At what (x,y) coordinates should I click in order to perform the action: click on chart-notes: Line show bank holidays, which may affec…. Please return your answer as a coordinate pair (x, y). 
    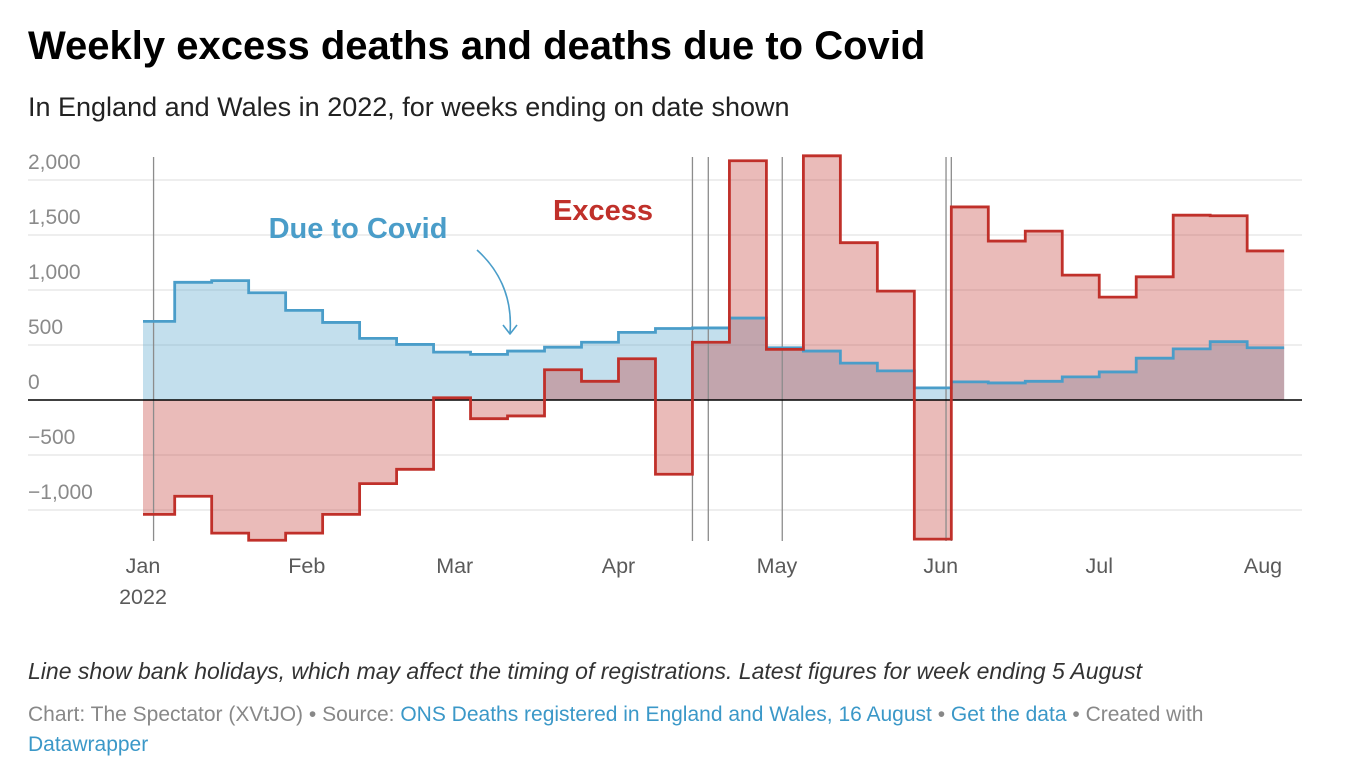
    Looking at the image, I should click on (585, 671).